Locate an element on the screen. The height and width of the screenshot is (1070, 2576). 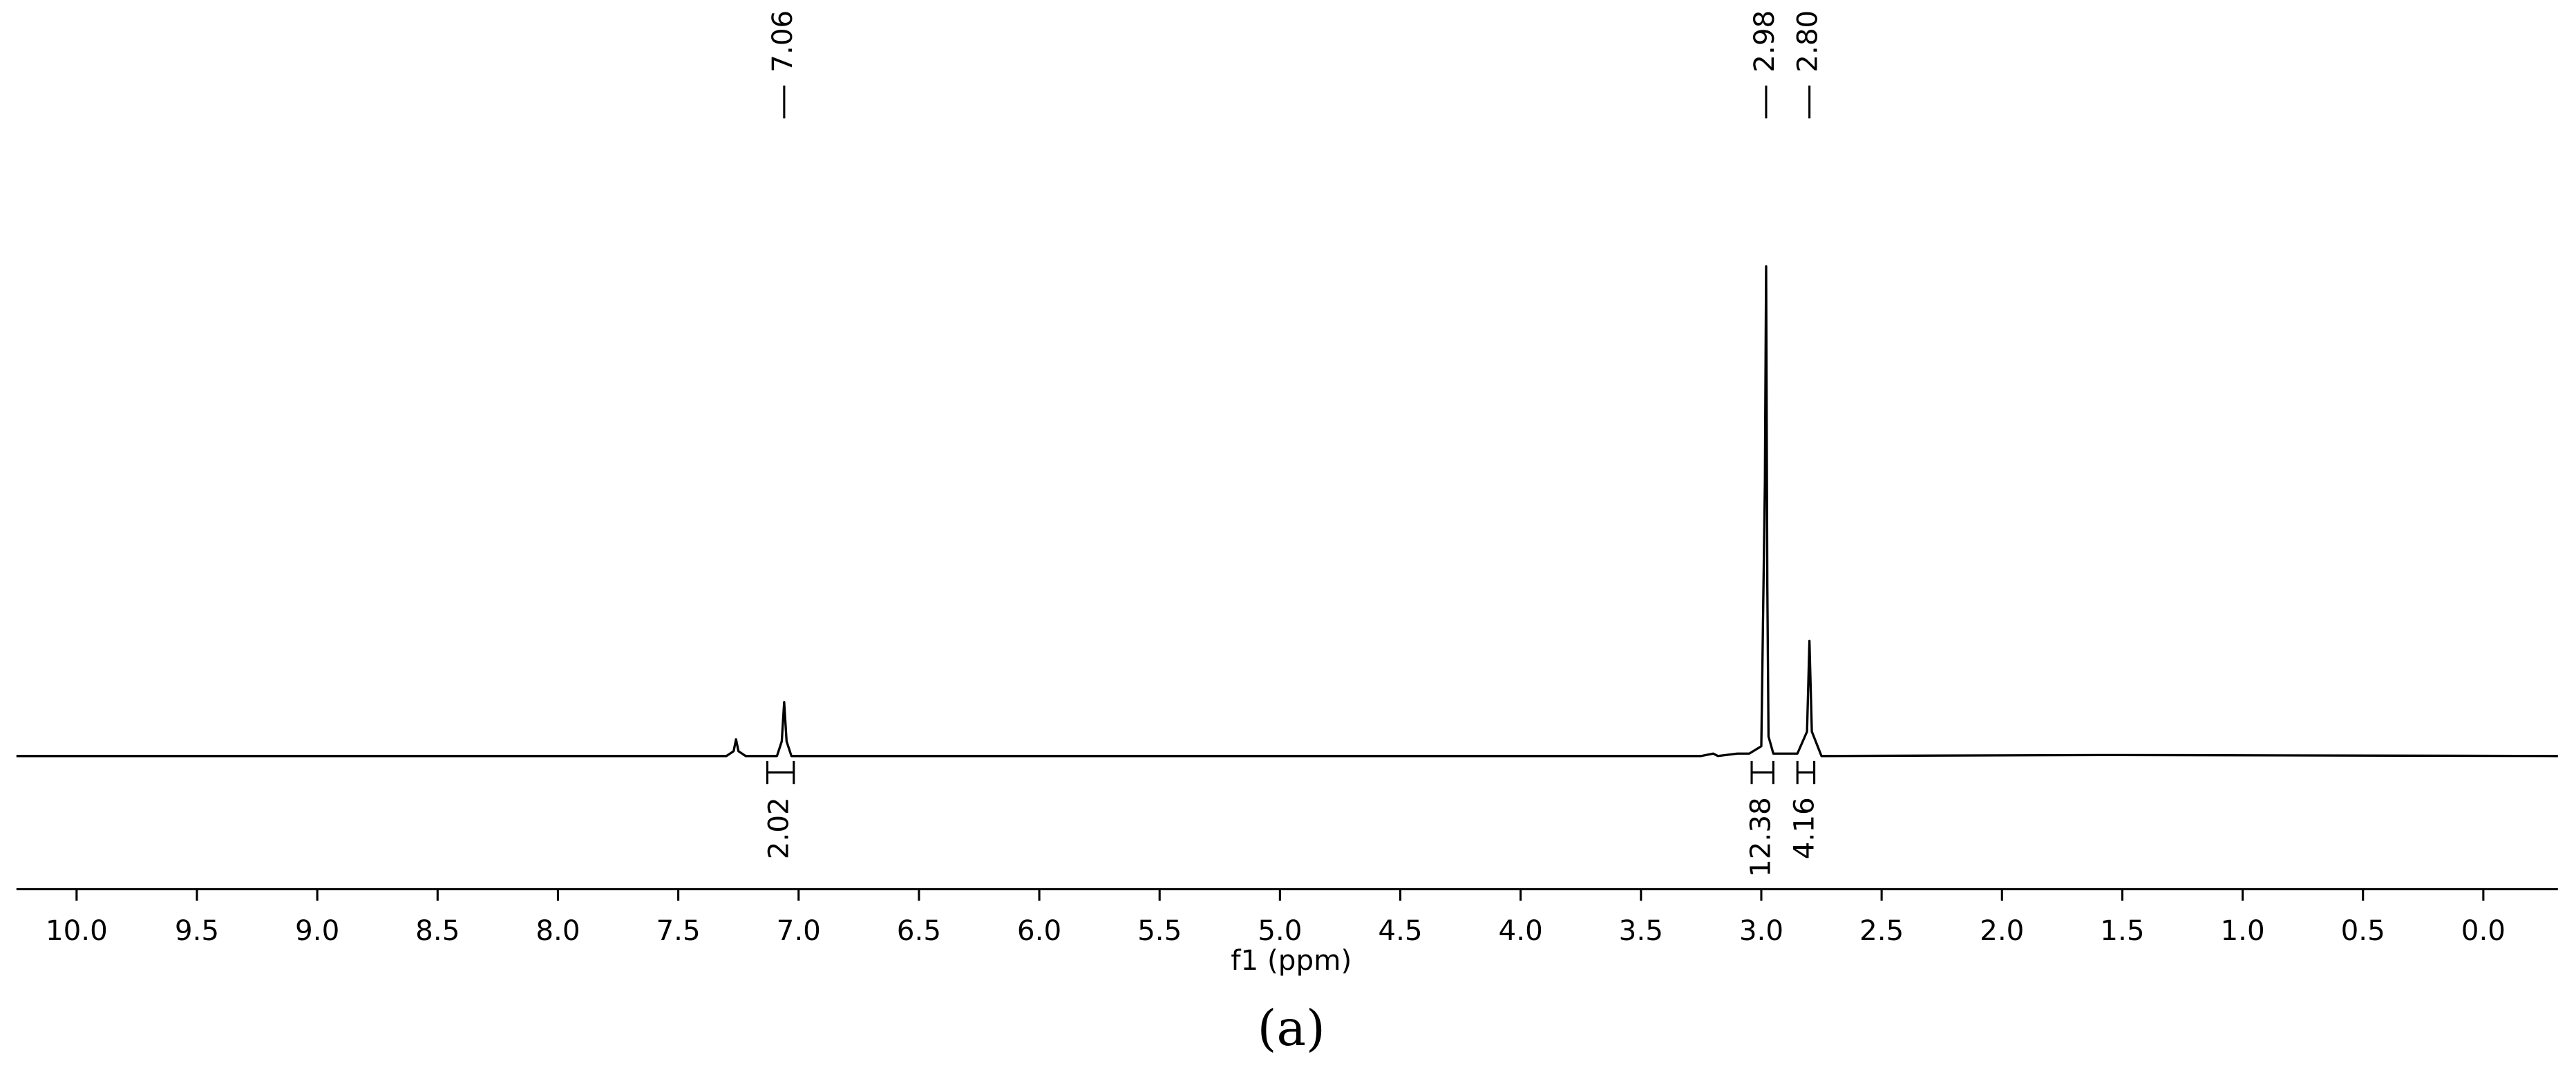
x-tick-label: 5.5 is located at coordinates (1159, 931).